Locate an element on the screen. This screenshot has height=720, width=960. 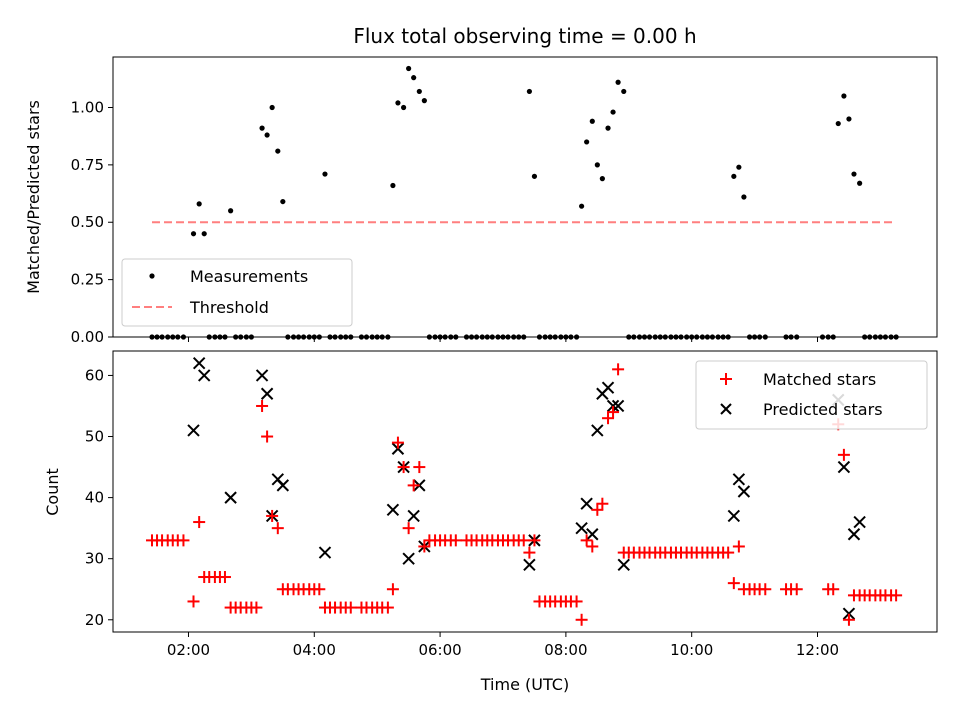
legend-matched-label: Matched stars is located at coordinates (819, 379).